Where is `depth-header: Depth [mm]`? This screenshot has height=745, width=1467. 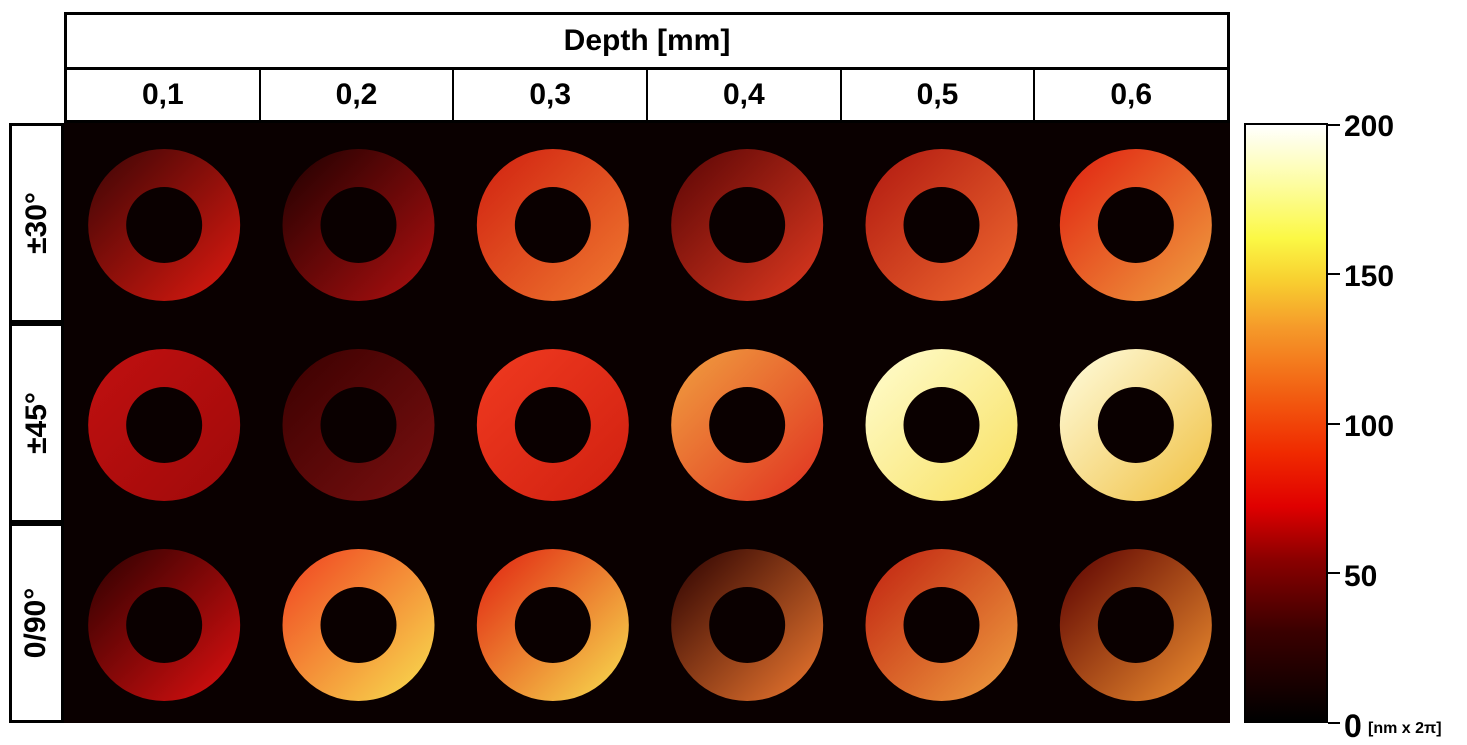
depth-header: Depth [mm] is located at coordinates (647, 41).